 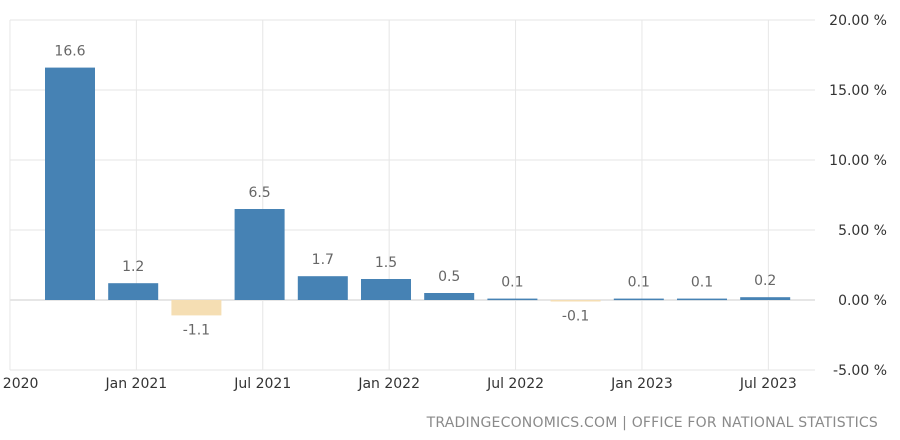 I want to click on data-label: 0.5, so click(x=449, y=277).